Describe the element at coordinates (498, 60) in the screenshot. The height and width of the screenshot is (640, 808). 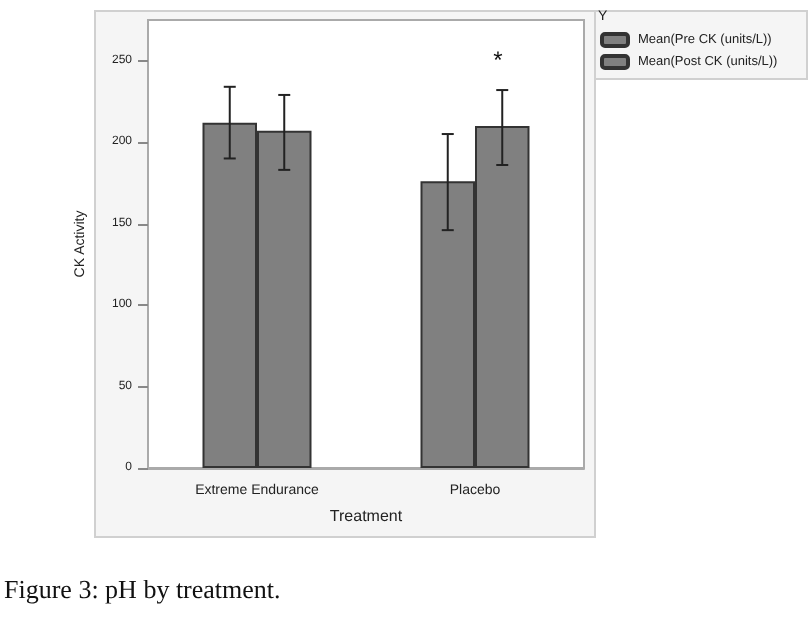
I see `annotation: *` at that location.